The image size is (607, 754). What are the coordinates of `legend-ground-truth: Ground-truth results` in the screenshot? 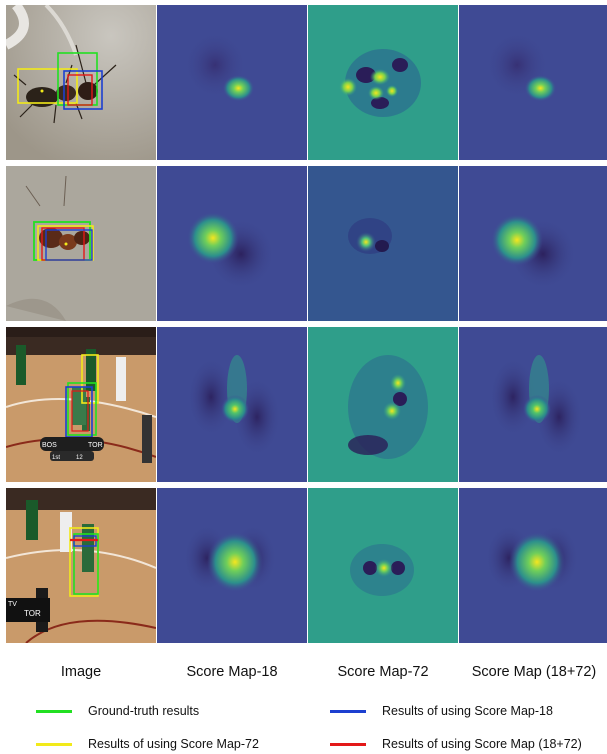 It's located at (117, 711).